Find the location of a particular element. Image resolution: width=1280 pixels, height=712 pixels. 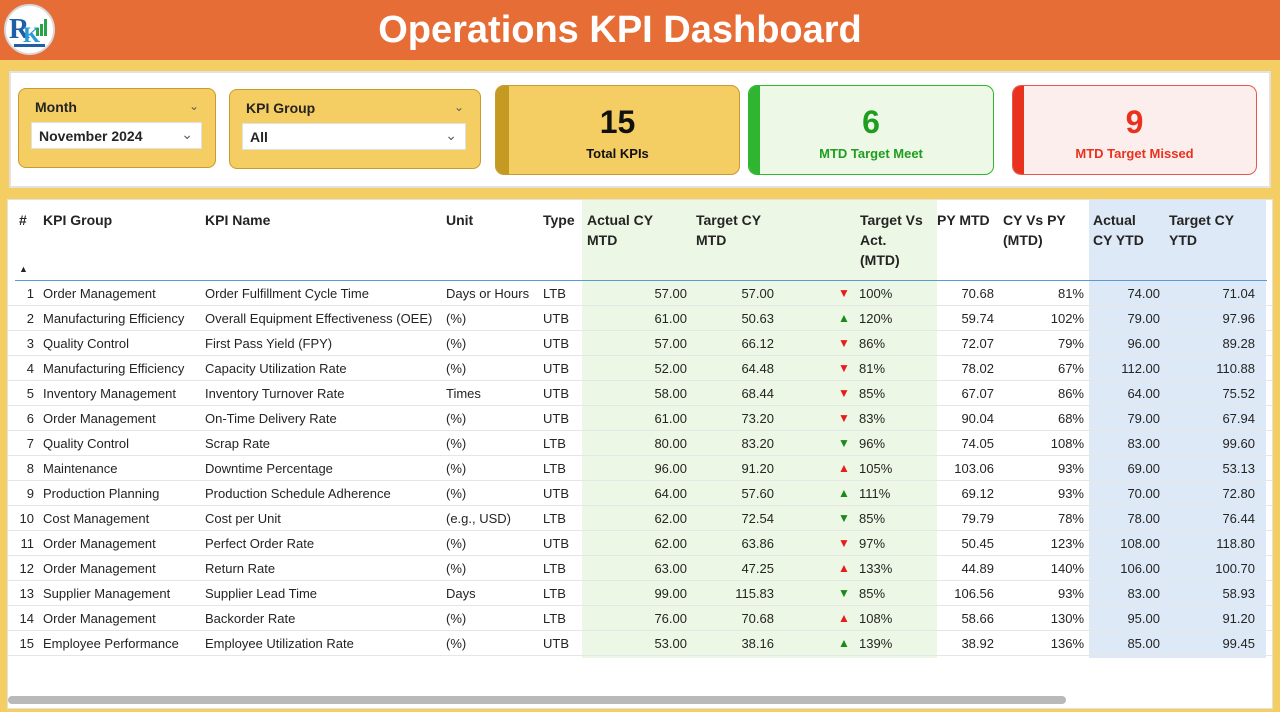

cell-tva: 111% is located at coordinates (875, 493).